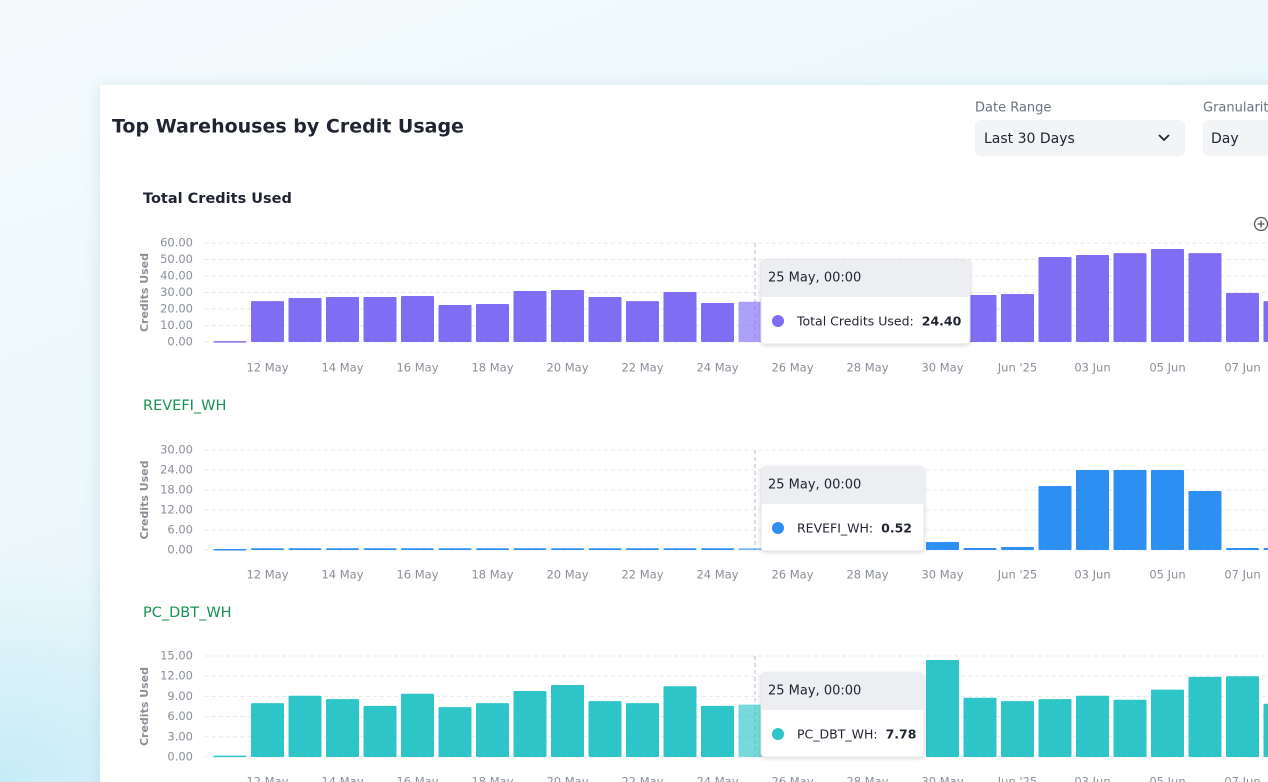 The height and width of the screenshot is (782, 1268). Describe the element at coordinates (1242, 575) in the screenshot. I see `x-tick-label: 07 Jun` at that location.